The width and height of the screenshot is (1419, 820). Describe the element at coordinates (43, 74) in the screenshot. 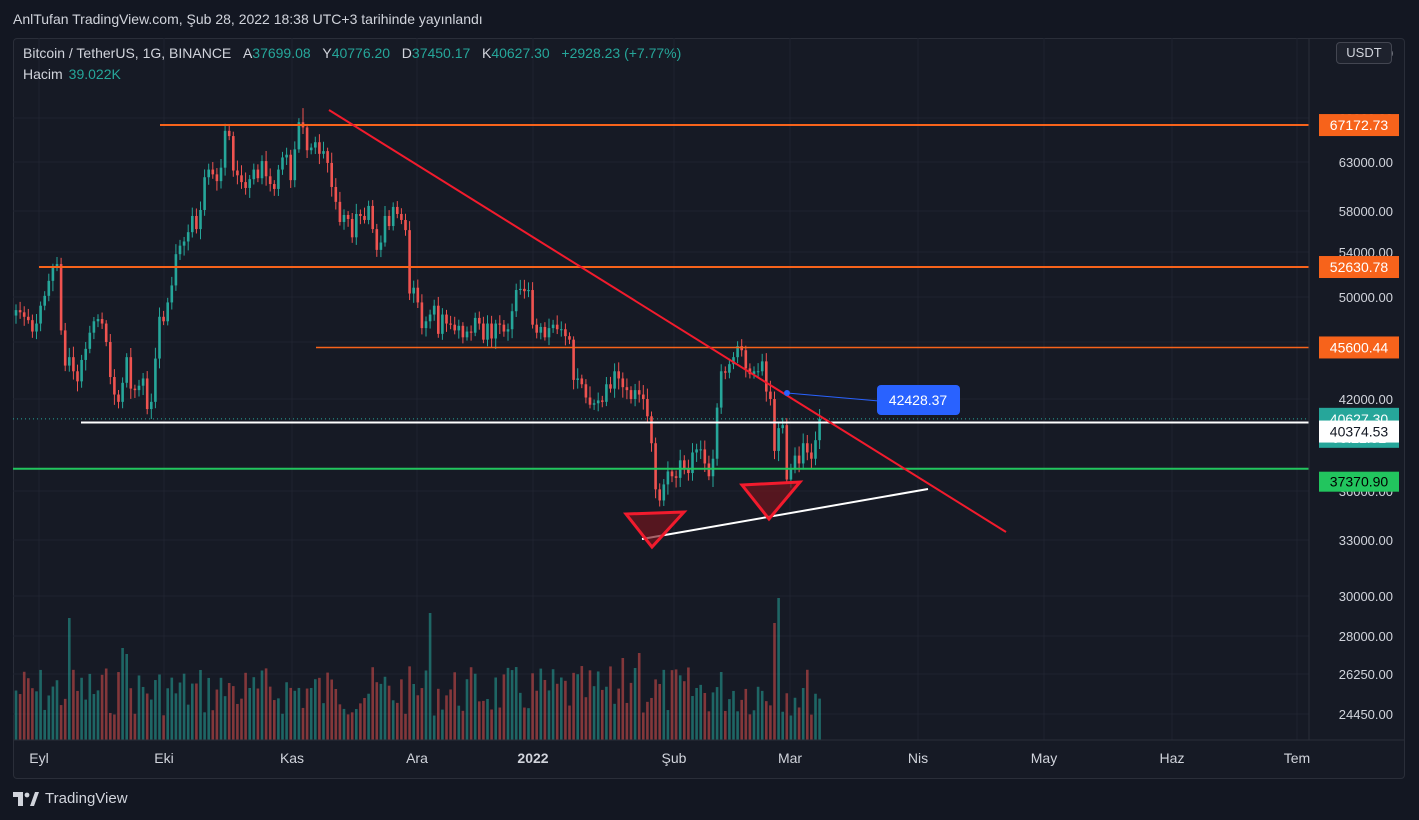

I see `volume-label: Hacim` at that location.